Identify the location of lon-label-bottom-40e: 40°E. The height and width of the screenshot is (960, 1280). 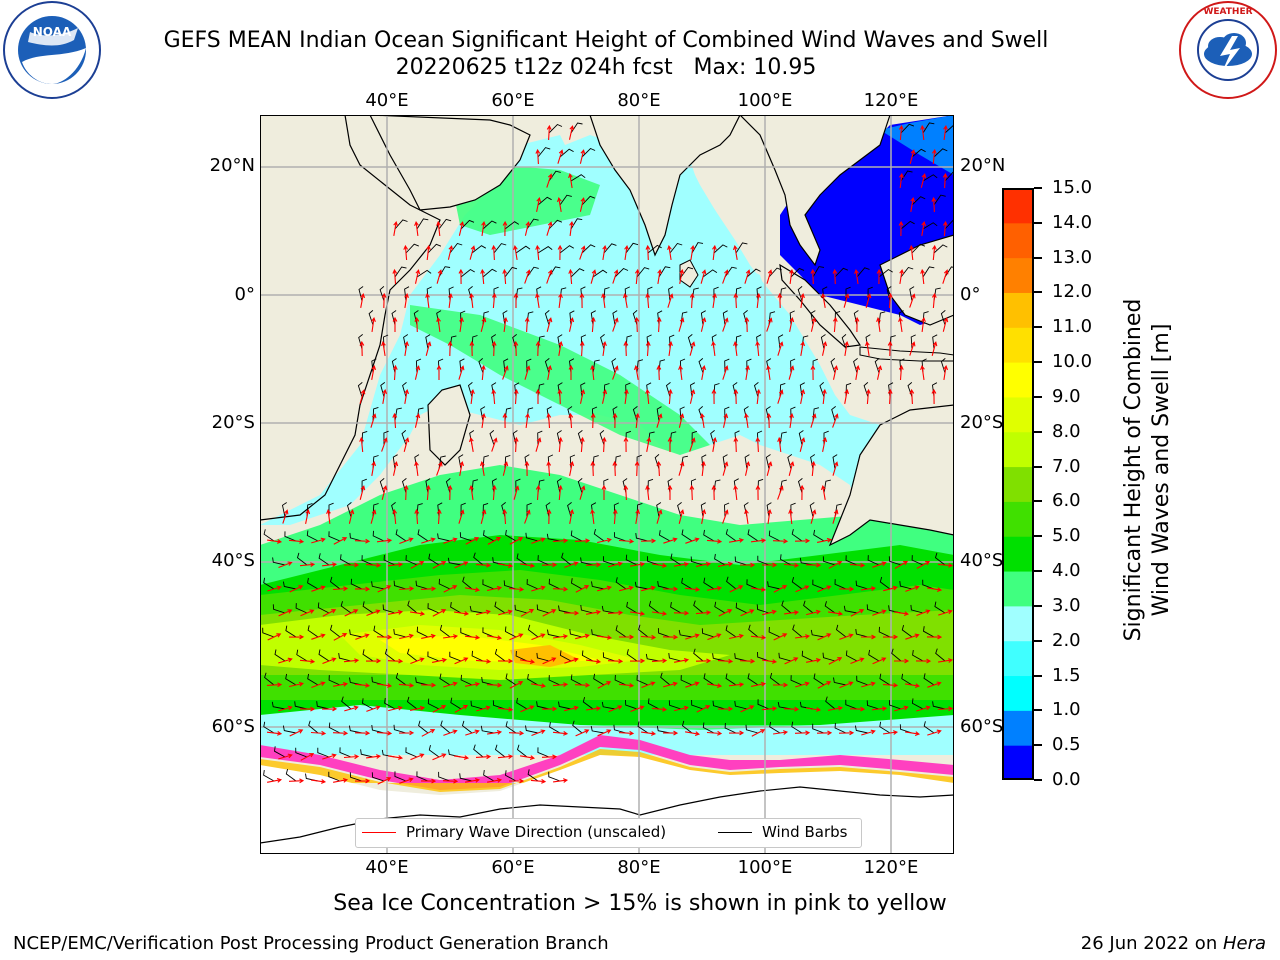
(387, 867).